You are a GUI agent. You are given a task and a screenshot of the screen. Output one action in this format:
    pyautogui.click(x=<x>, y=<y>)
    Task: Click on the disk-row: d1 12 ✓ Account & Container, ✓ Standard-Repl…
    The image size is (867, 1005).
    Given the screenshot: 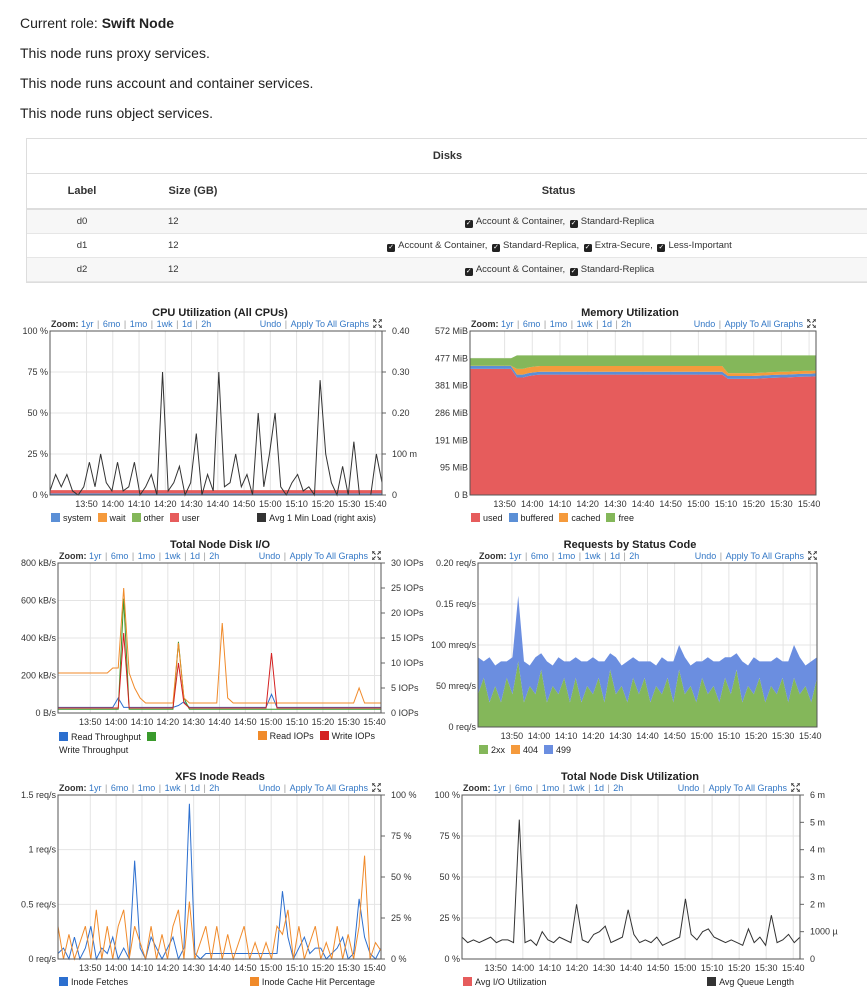 What is the action you would take?
    pyautogui.click(x=447, y=245)
    